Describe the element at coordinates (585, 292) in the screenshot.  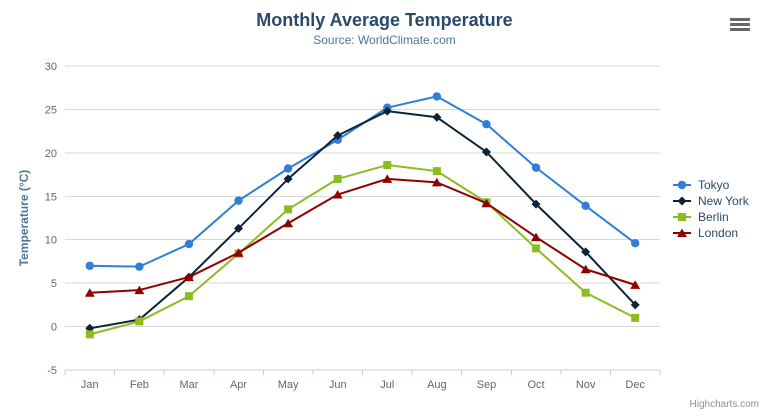
I see `data-point-berlin-nov` at that location.